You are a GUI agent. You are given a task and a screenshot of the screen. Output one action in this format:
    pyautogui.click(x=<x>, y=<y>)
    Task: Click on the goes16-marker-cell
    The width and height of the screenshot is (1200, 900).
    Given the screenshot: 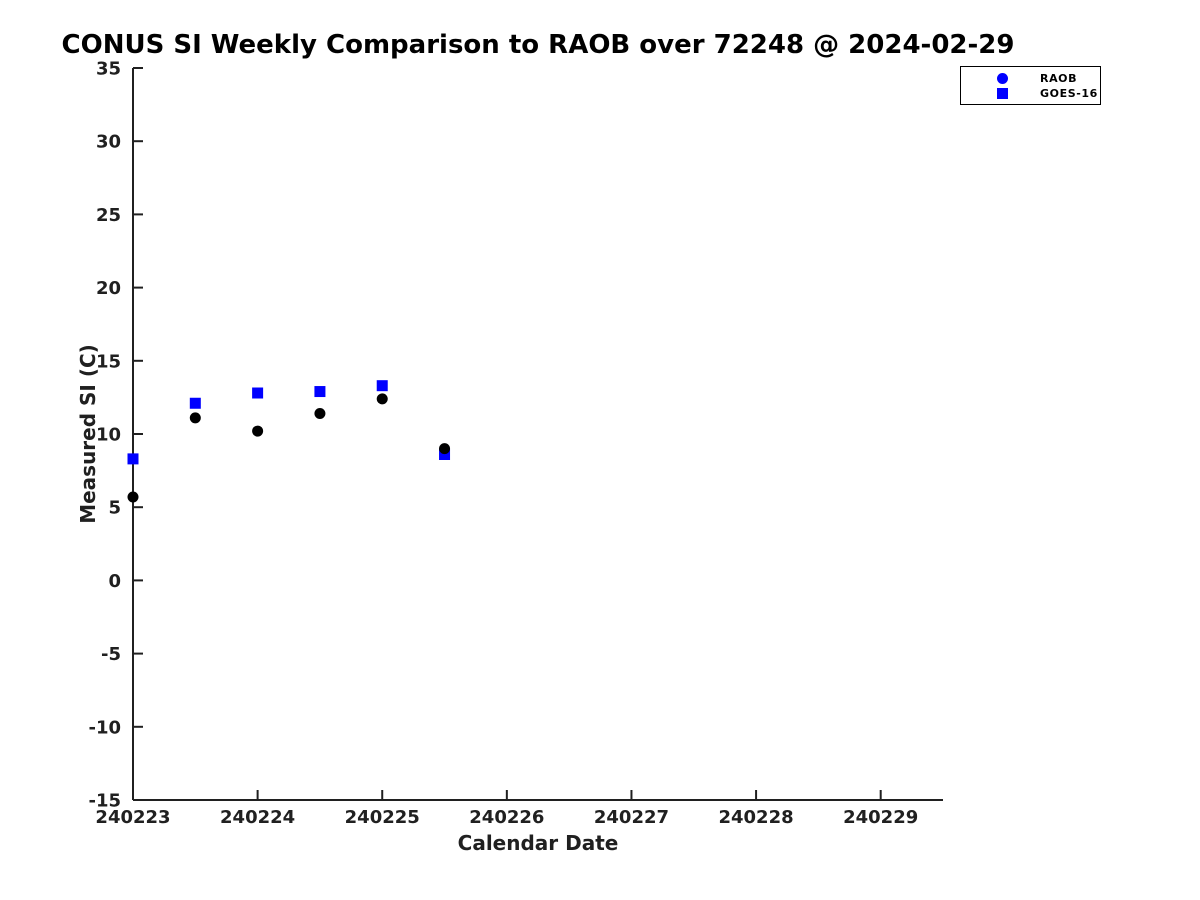 What is the action you would take?
    pyautogui.click(x=1002, y=93)
    